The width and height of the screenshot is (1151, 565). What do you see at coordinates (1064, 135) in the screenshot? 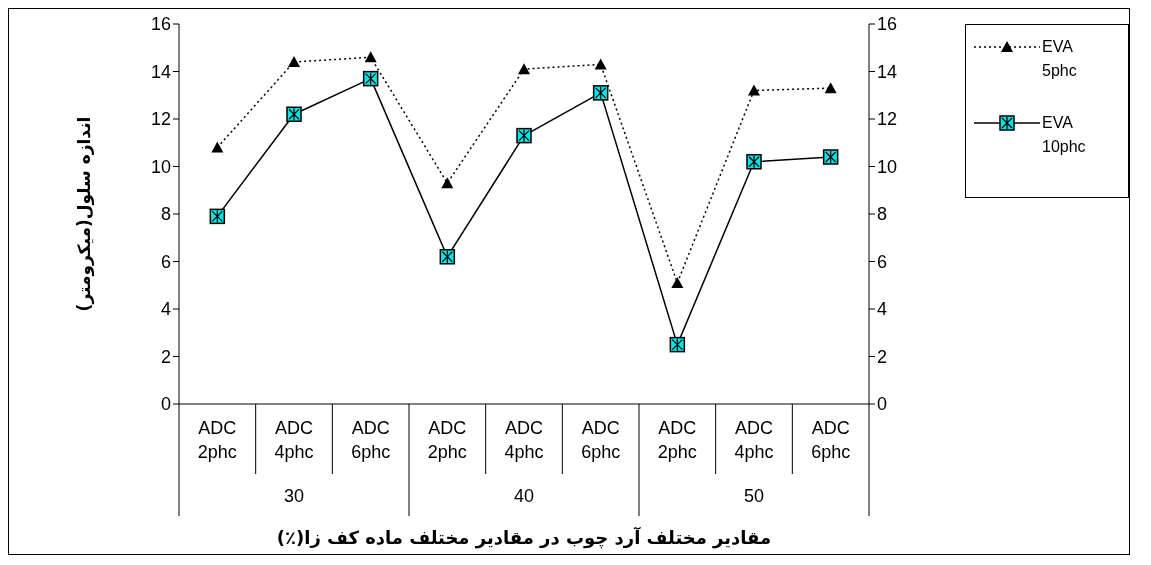
I see `legend-label: EVA 10phc` at bounding box center [1064, 135].